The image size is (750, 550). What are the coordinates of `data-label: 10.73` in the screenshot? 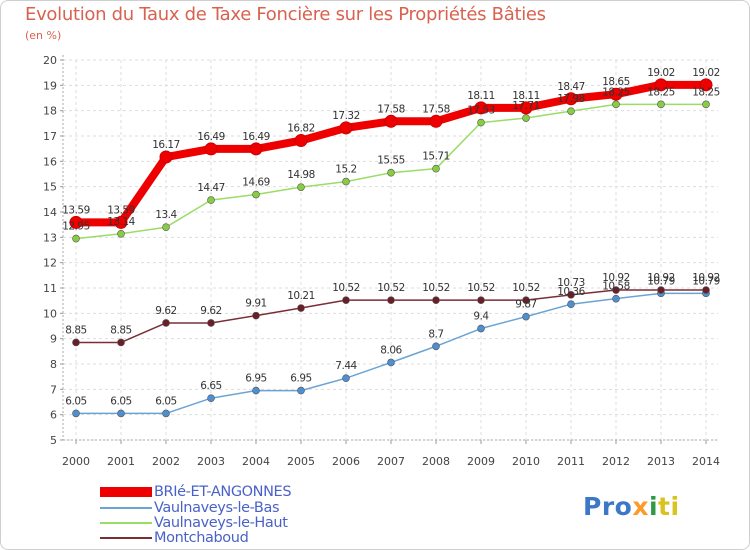 It's located at (571, 283).